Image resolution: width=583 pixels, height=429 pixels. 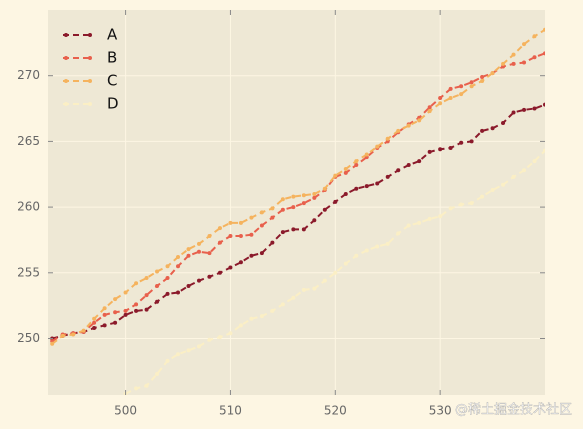 I want to click on x-tick-label: 500, so click(x=125, y=411).